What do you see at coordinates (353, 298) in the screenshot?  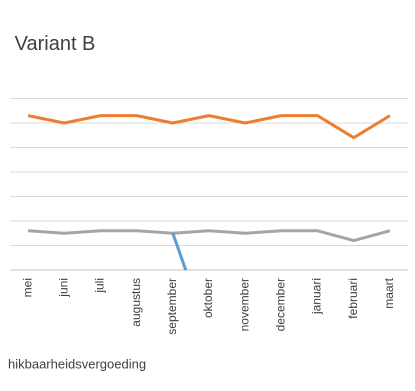 I see `x-tick-label: februari` at bounding box center [353, 298].